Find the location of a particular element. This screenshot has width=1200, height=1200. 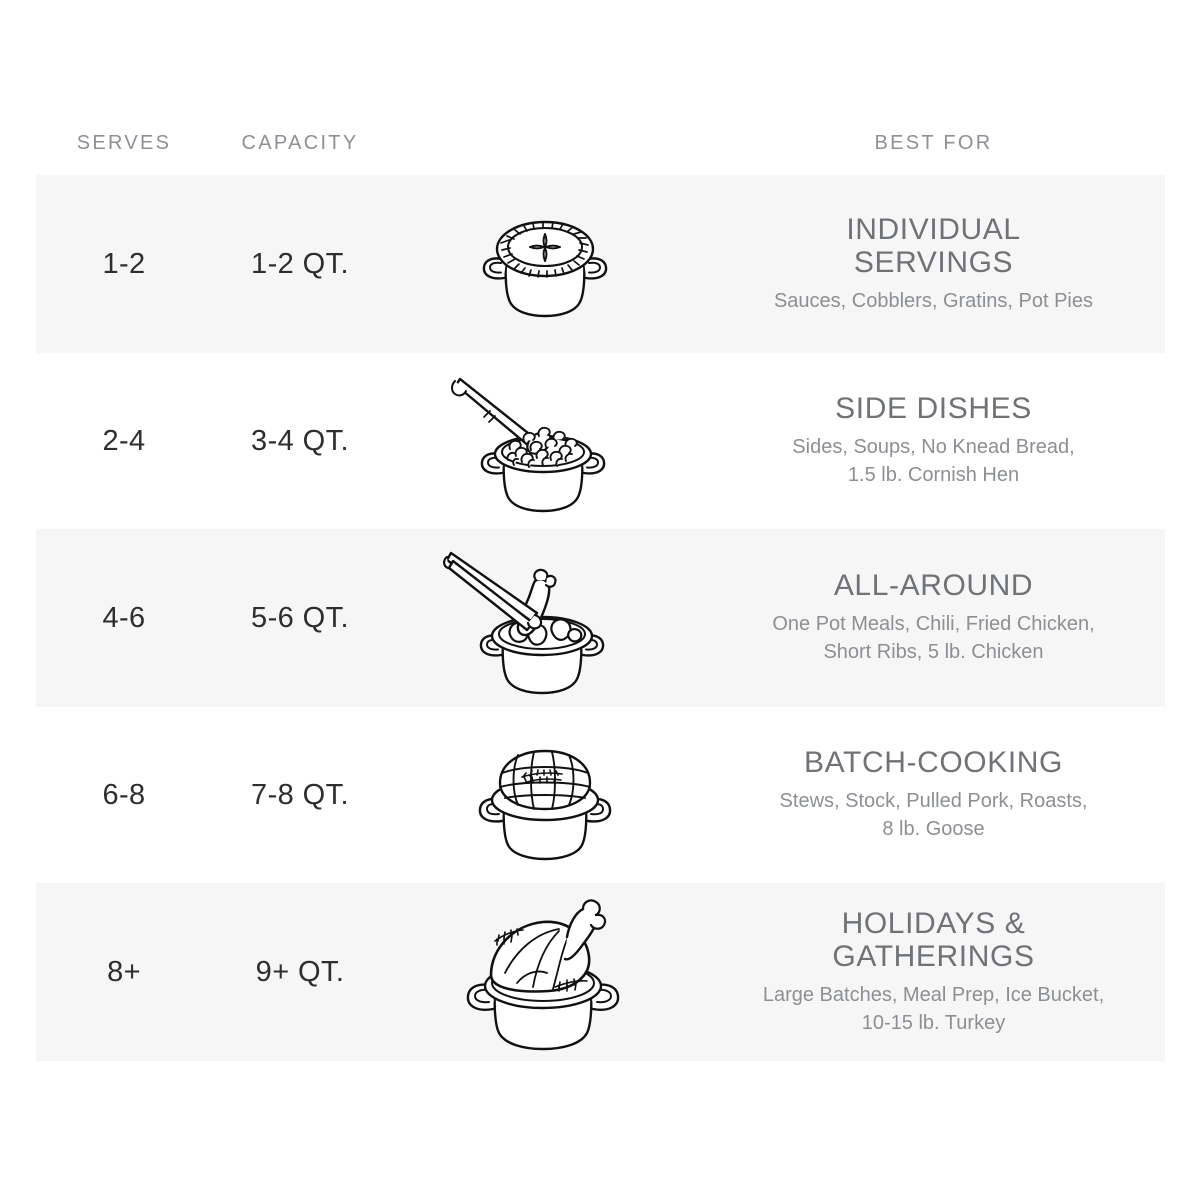

dutch-oven-turkey-illustration is located at coordinates (545, 972).